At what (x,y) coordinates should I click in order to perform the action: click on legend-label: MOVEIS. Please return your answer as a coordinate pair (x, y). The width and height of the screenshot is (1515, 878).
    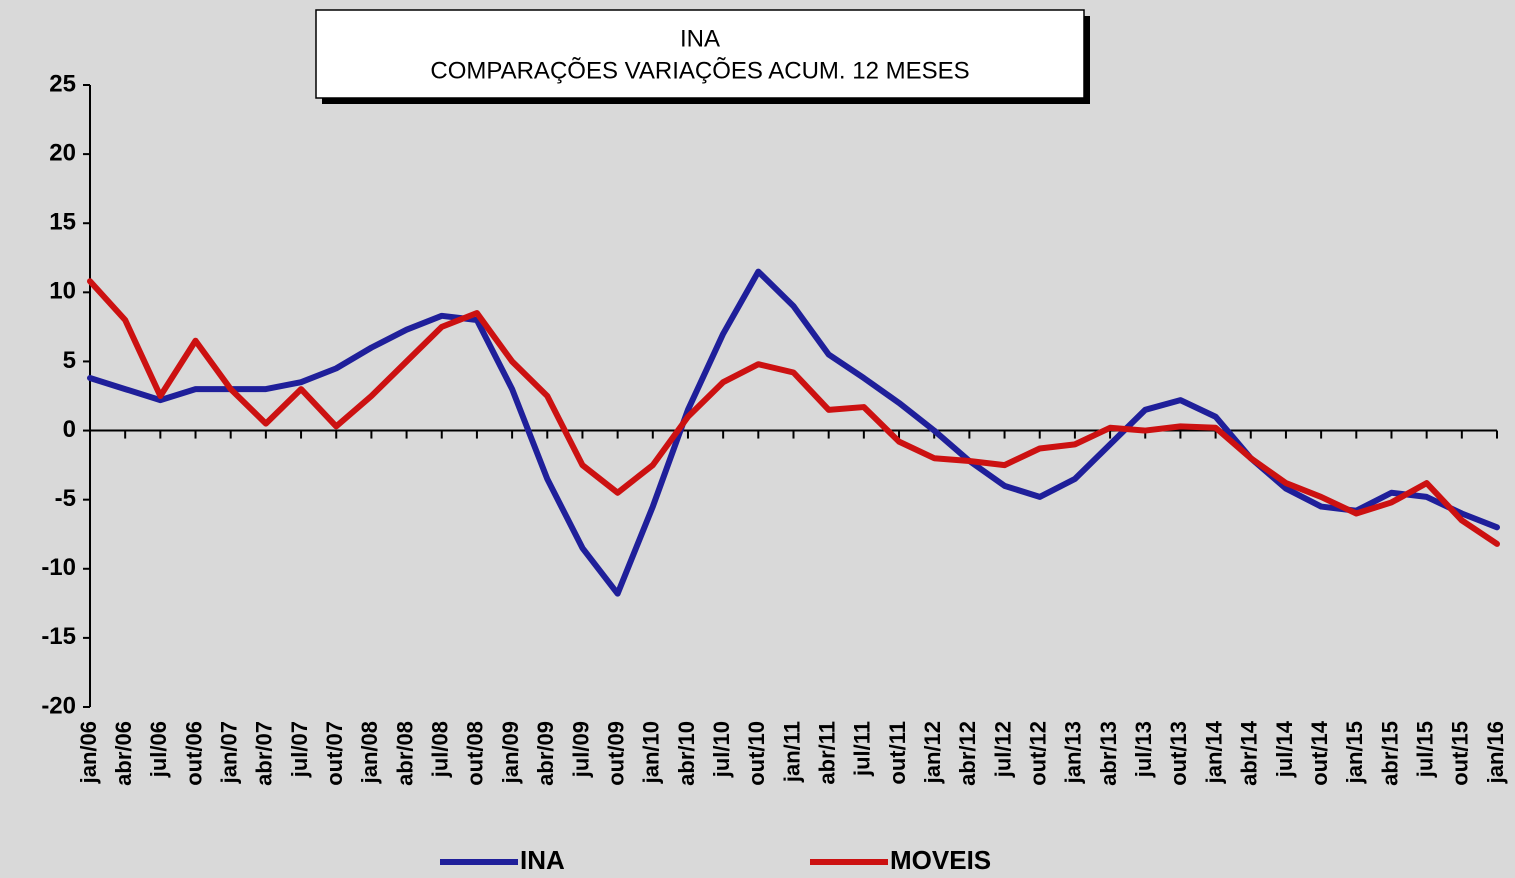
    Looking at the image, I should click on (940, 860).